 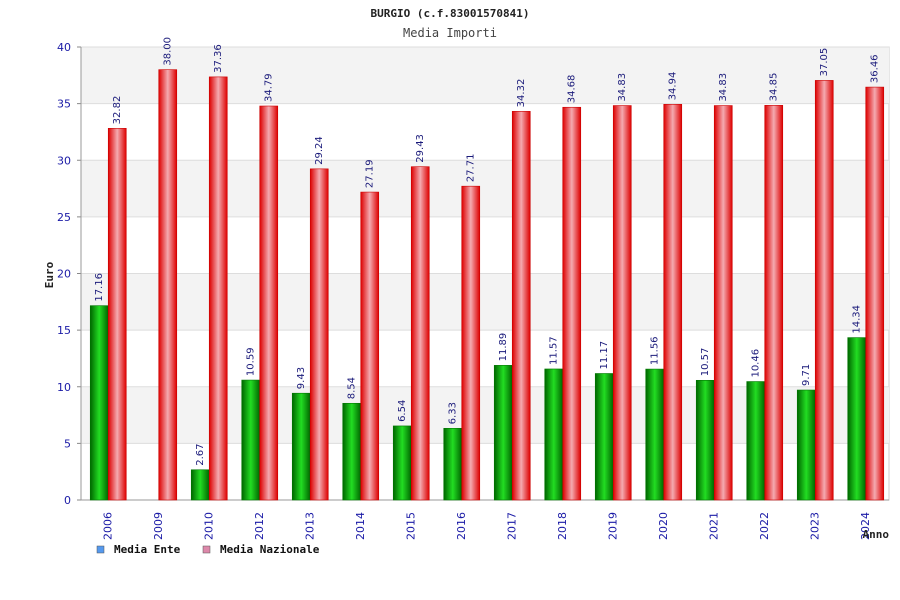 What do you see at coordinates (604, 437) in the screenshot?
I see `bar-media-ente-2019` at bounding box center [604, 437].